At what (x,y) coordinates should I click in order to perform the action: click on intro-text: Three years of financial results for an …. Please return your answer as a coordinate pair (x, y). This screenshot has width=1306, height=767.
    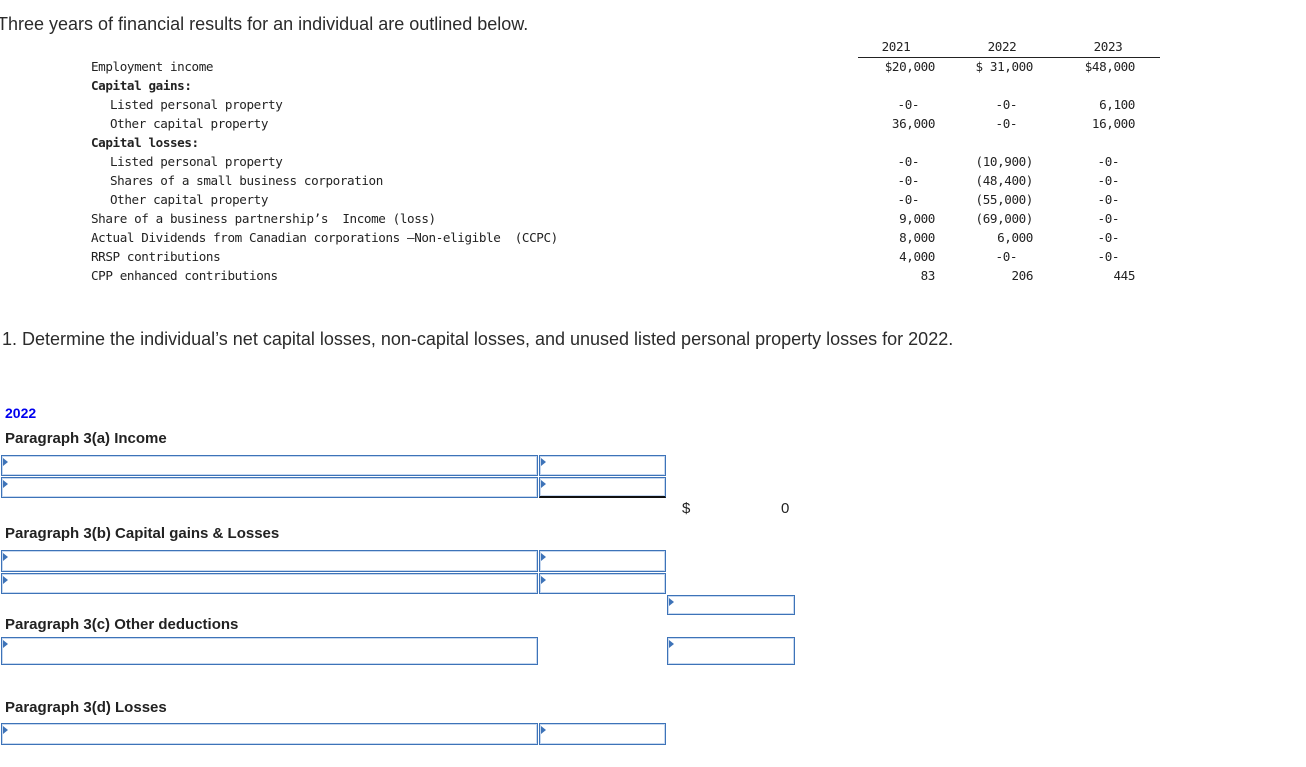
    Looking at the image, I should click on (264, 24).